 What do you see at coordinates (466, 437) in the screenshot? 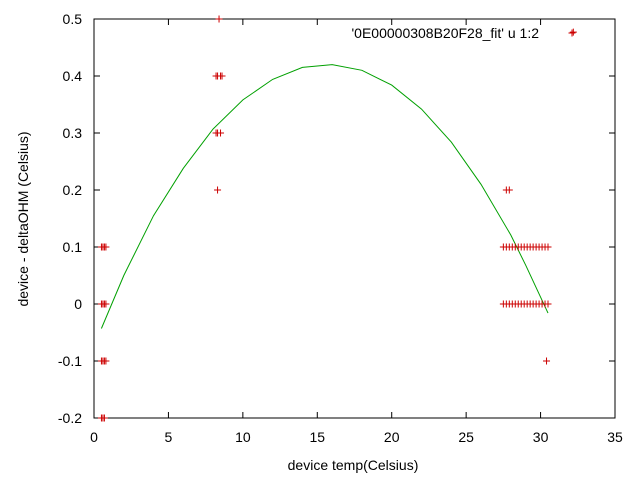
I see `x-tick-label: 25` at bounding box center [466, 437].